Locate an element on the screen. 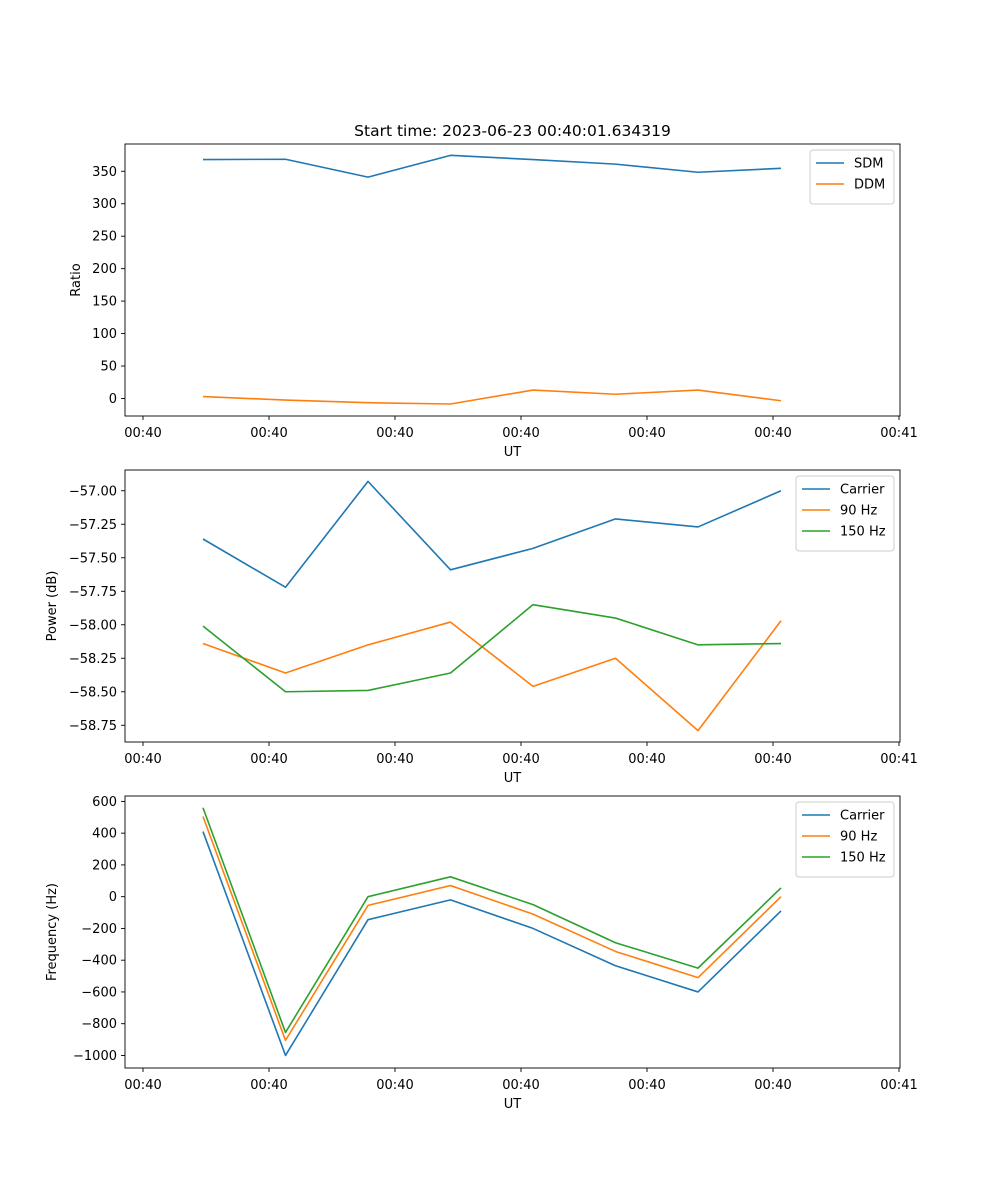 The image size is (1000, 1200). legend-label: DDM is located at coordinates (869, 185).